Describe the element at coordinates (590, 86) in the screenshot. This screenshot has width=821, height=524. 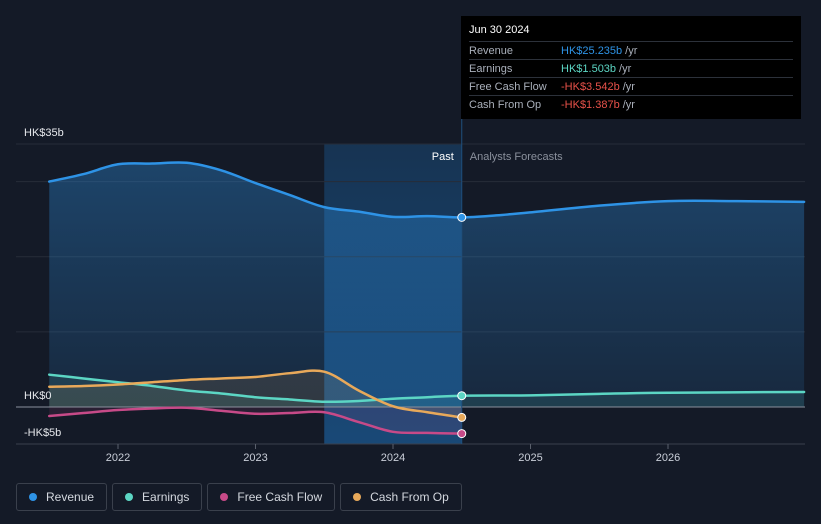
I see `tooltip-value: -HK$3.542b` at that location.